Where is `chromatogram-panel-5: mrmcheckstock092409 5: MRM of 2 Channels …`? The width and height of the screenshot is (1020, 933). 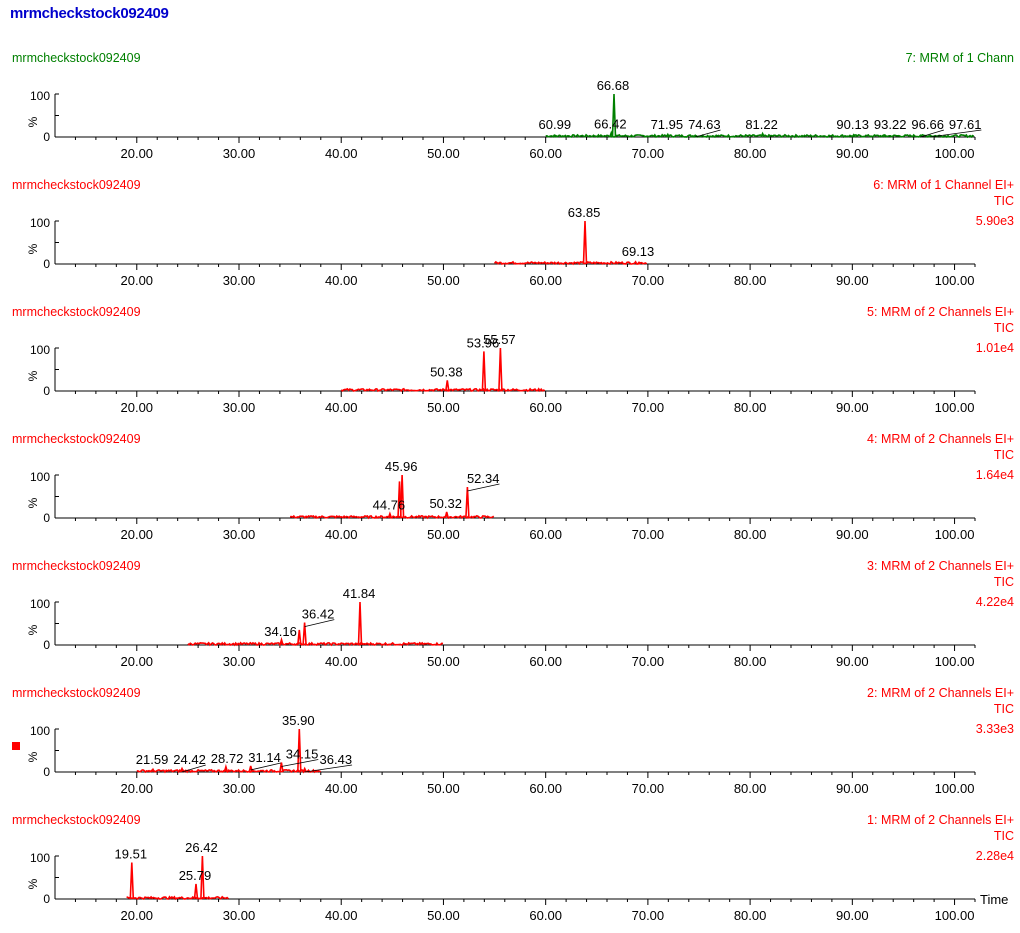
chromatogram-panel-5: mrmcheckstock092409 5: MRM of 2 Channels … is located at coordinates (513, 360).